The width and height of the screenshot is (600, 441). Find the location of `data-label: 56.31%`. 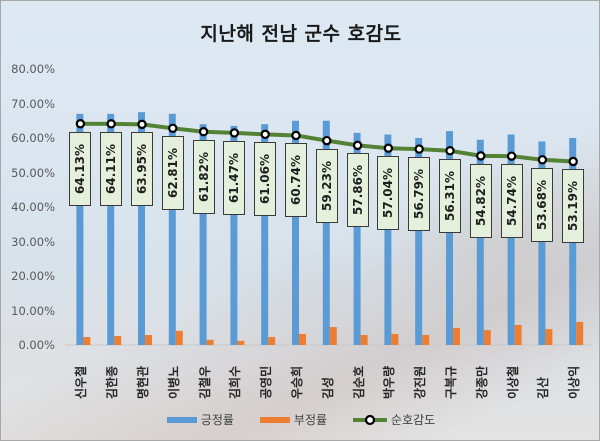

data-label: 56.31% is located at coordinates (450, 195).